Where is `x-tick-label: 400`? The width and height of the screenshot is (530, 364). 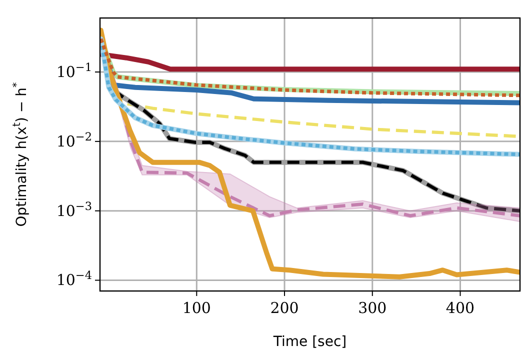 x-tick-label: 400 is located at coordinates (460, 308).